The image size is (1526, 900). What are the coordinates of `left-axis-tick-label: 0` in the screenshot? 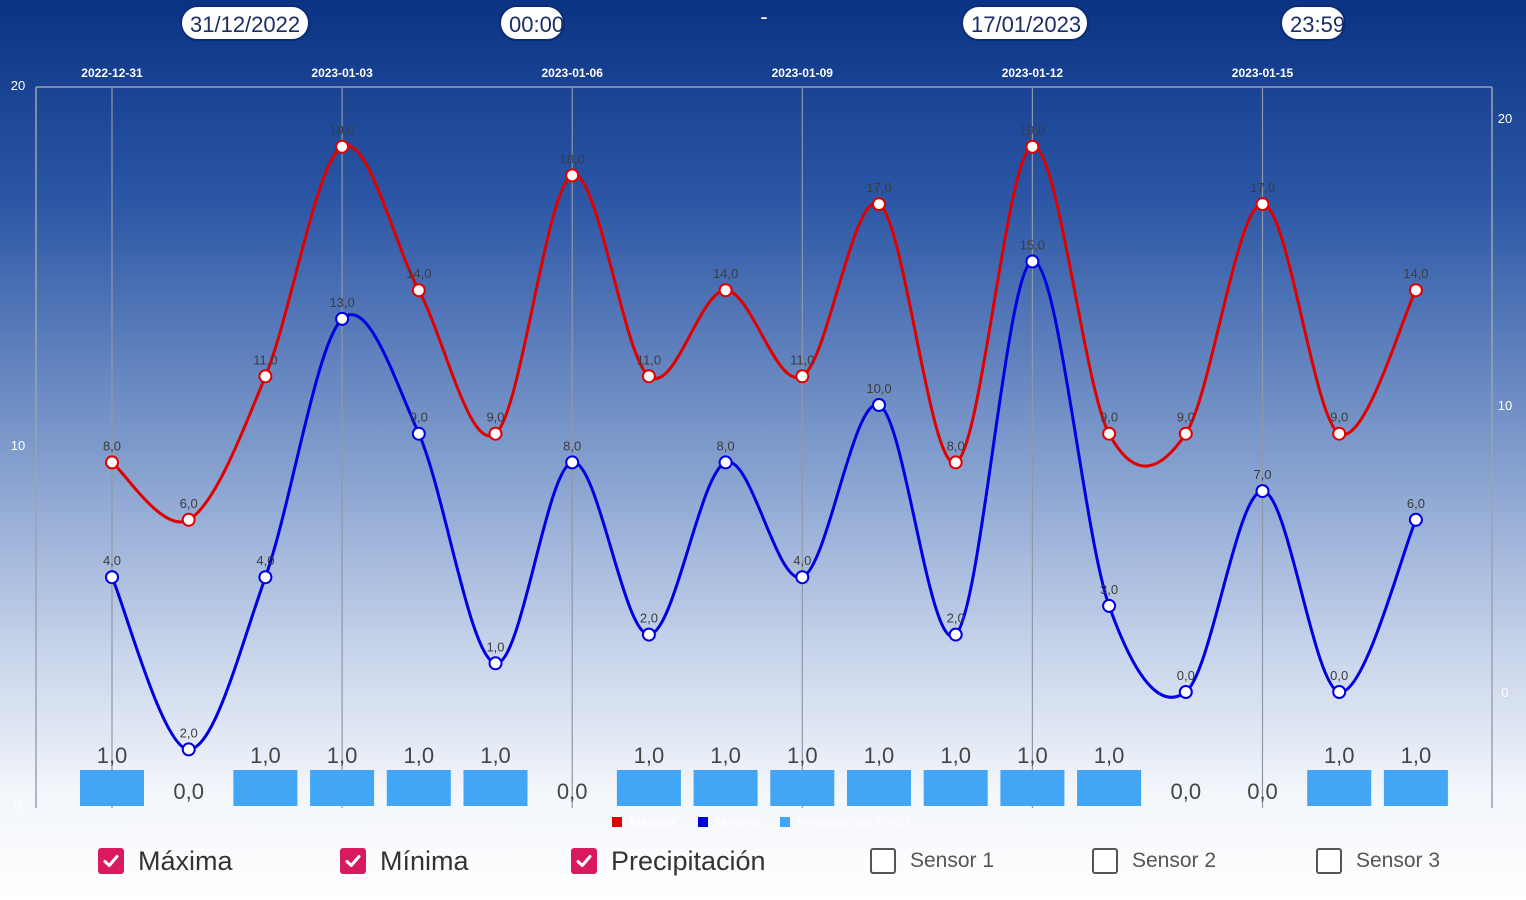 It's located at (17, 805).